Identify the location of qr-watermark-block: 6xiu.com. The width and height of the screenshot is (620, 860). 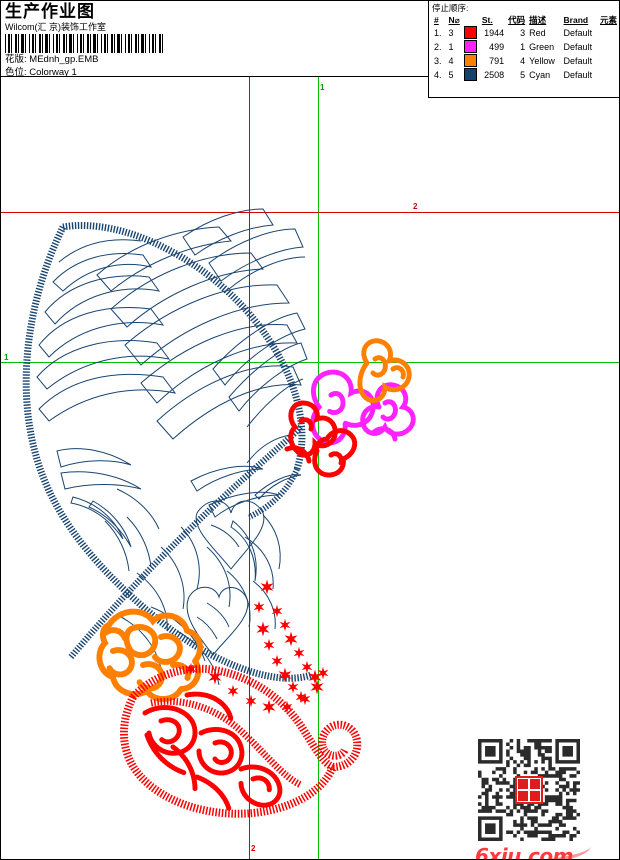
(533, 799).